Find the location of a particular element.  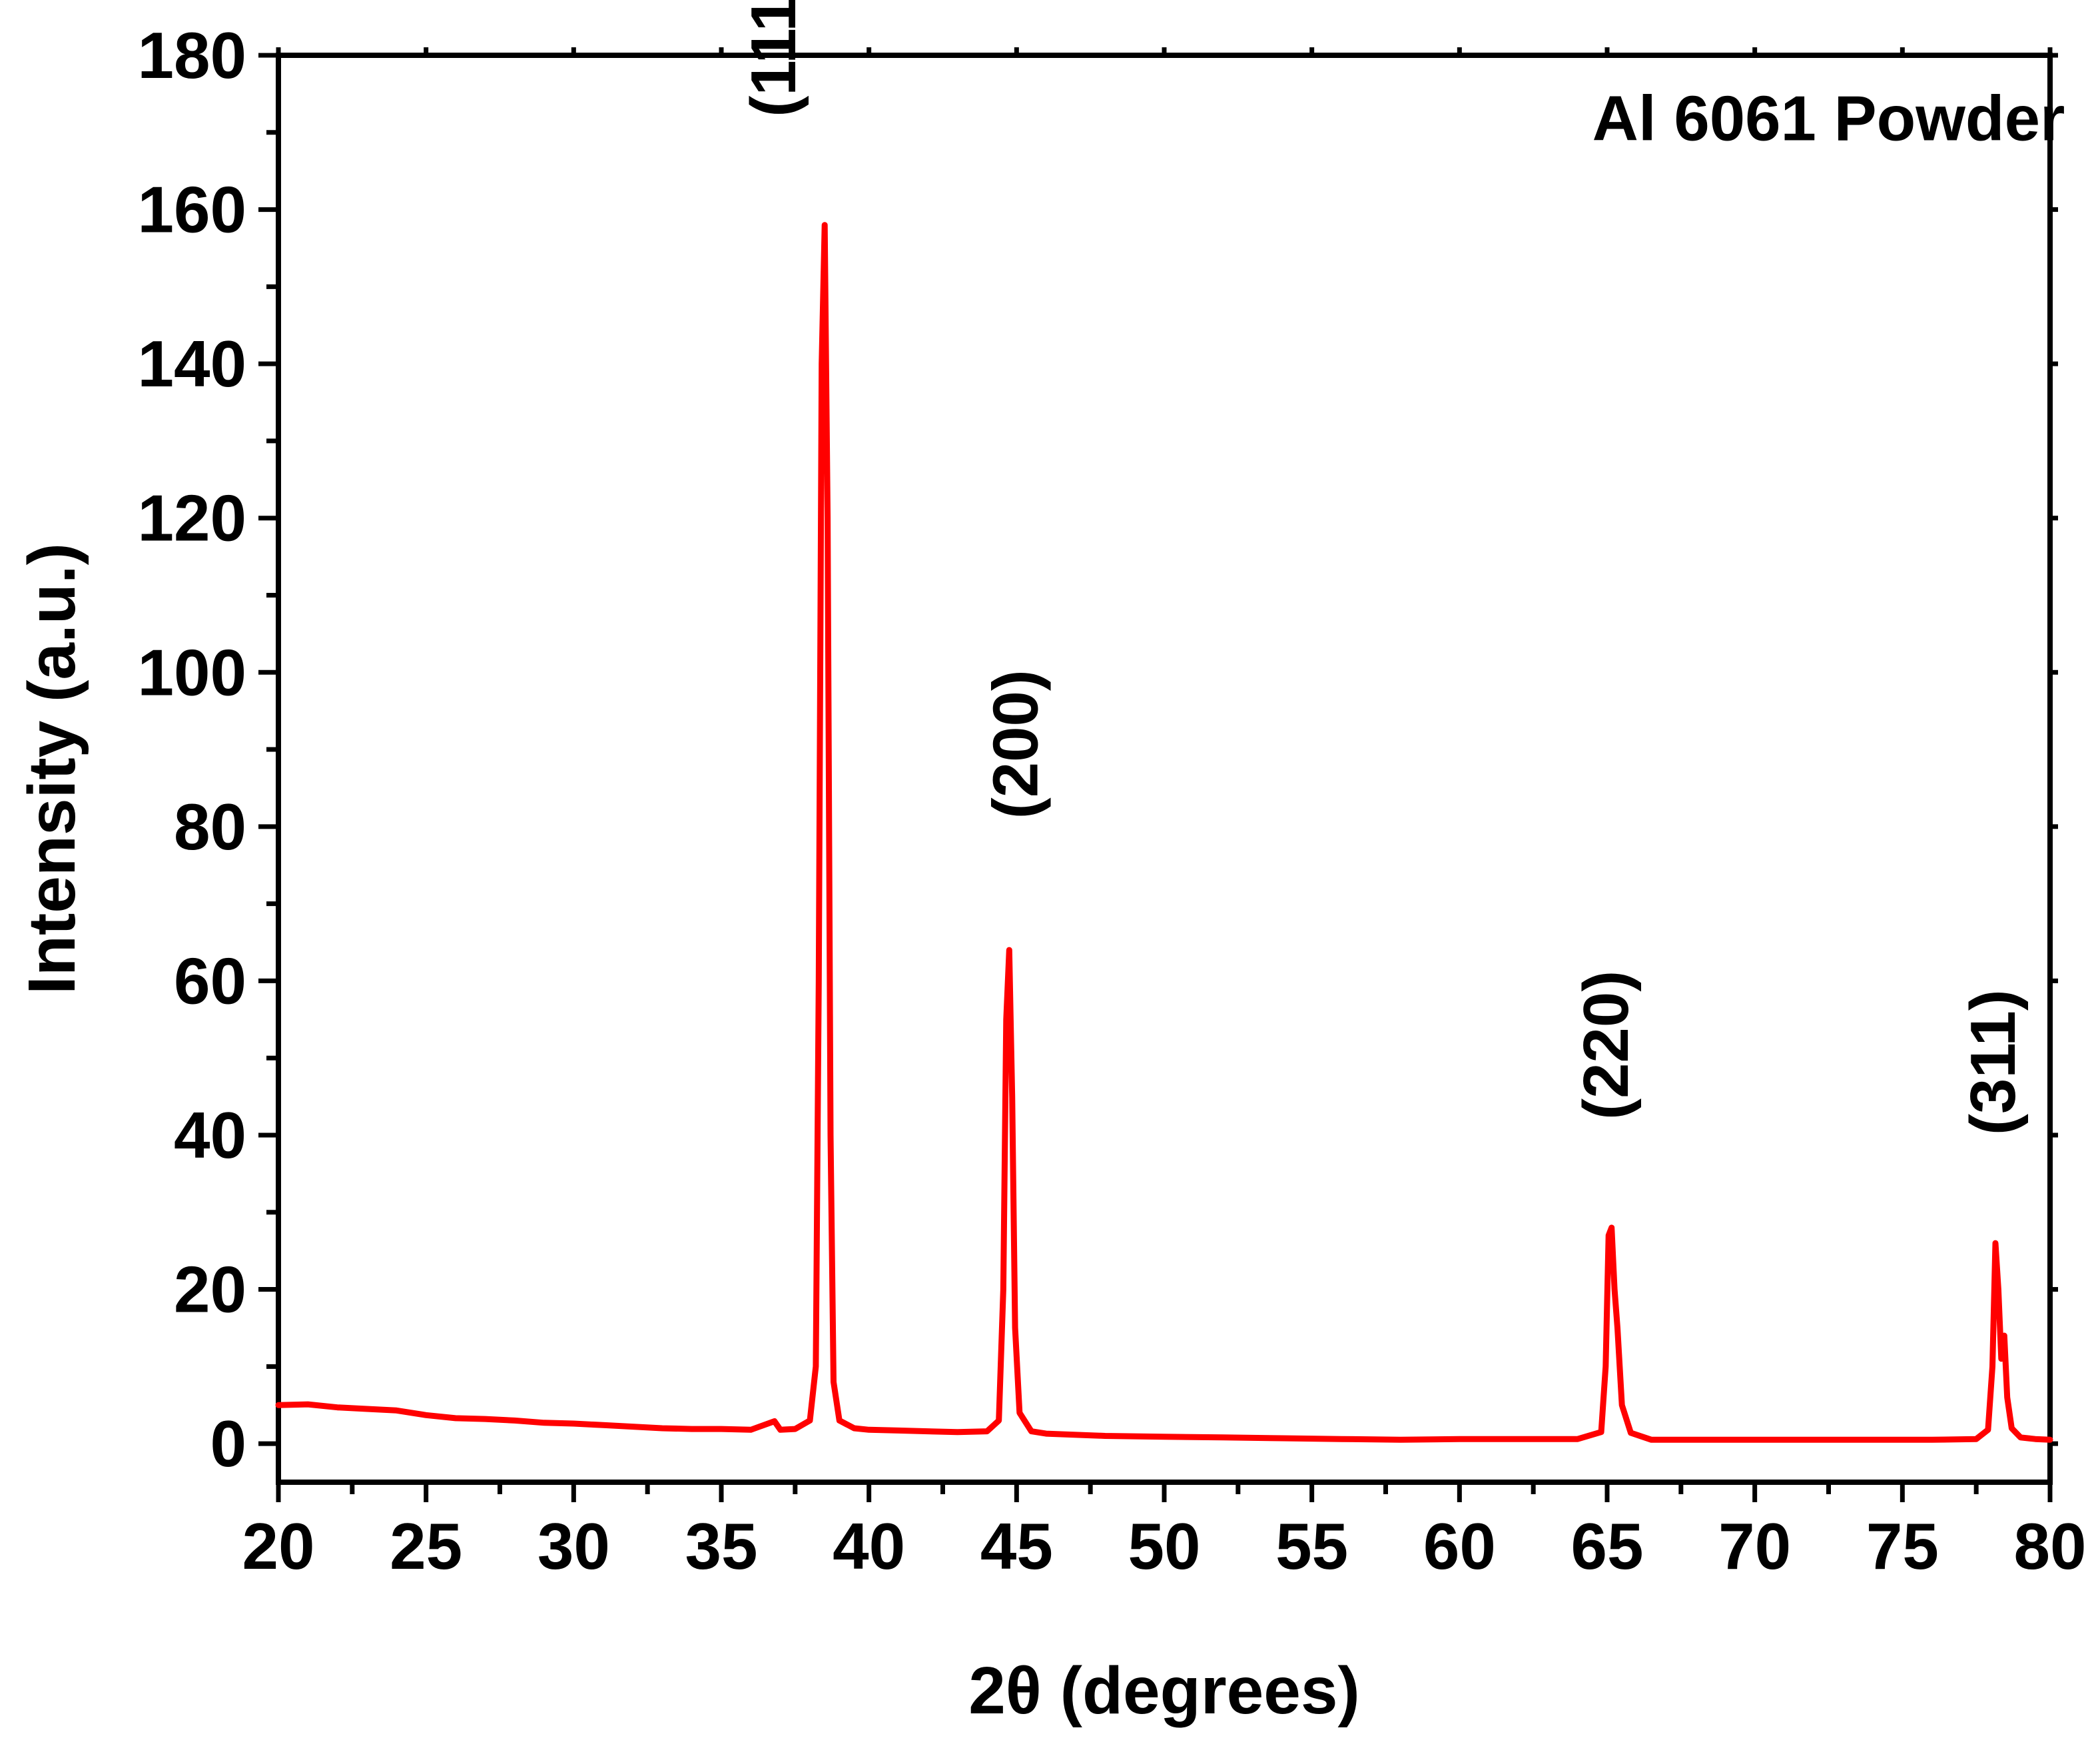

y-tick-label: 60 is located at coordinates (210, 980).